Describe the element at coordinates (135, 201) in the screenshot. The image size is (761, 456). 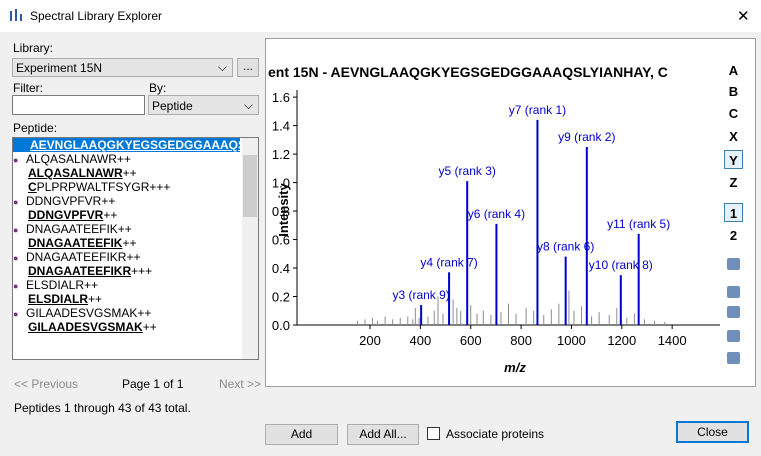
I see `peptide-row: ● DDNGVPFVR++` at that location.